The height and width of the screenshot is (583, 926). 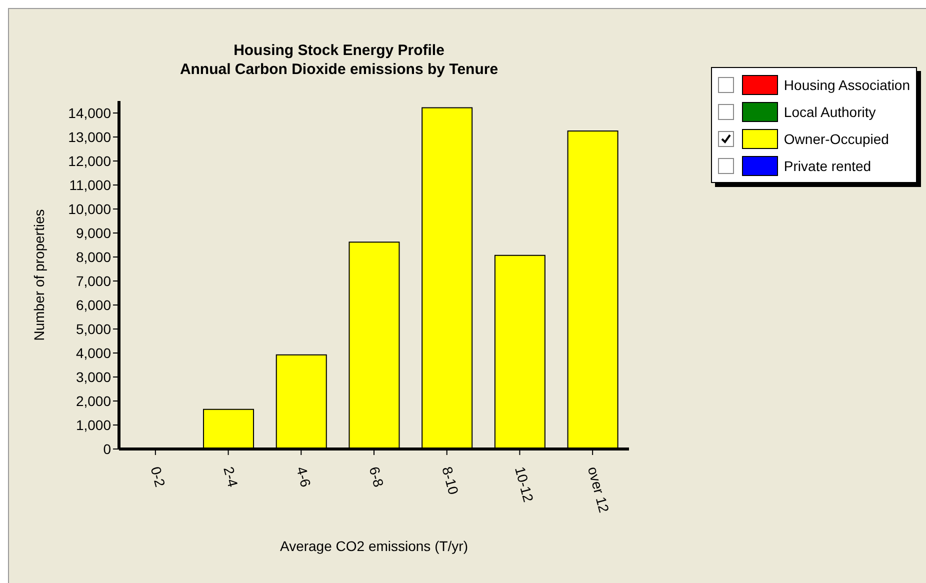 What do you see at coordinates (830, 112) in the screenshot?
I see `legend-label: Local Authority` at bounding box center [830, 112].